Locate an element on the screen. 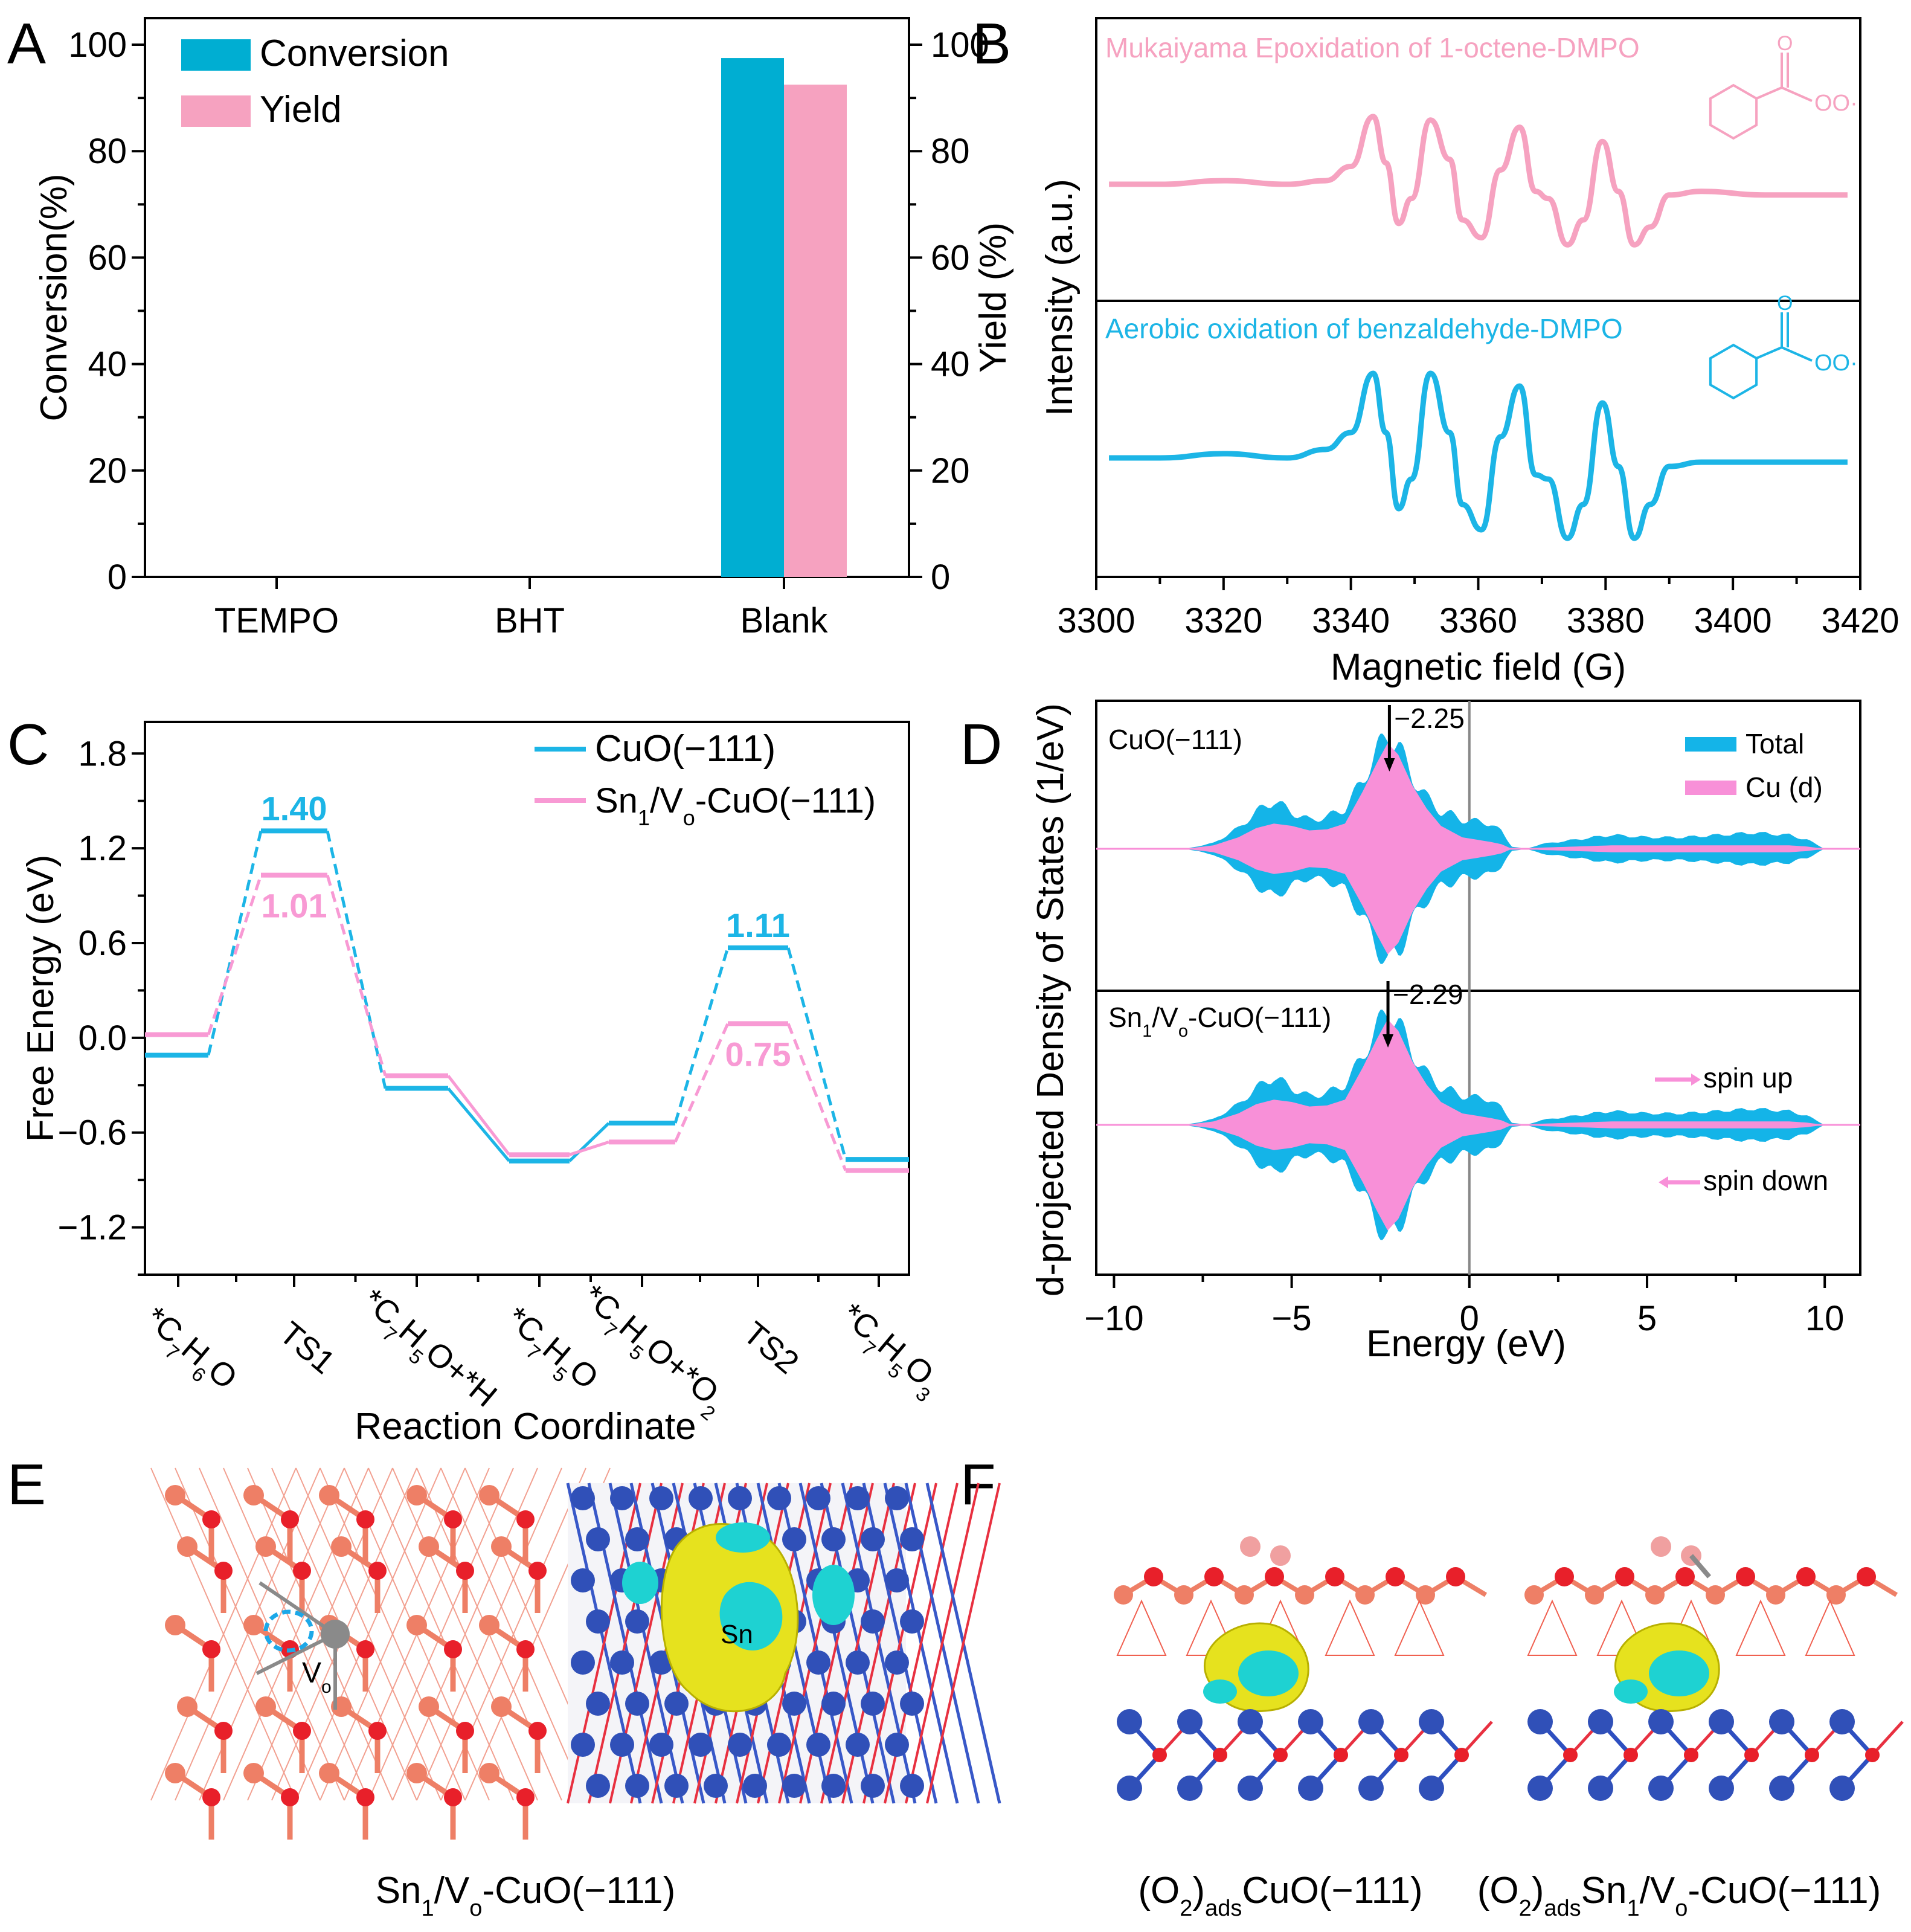  y-axis-label: d-projected Density of States (1/eV) is located at coordinates (1050, 999).